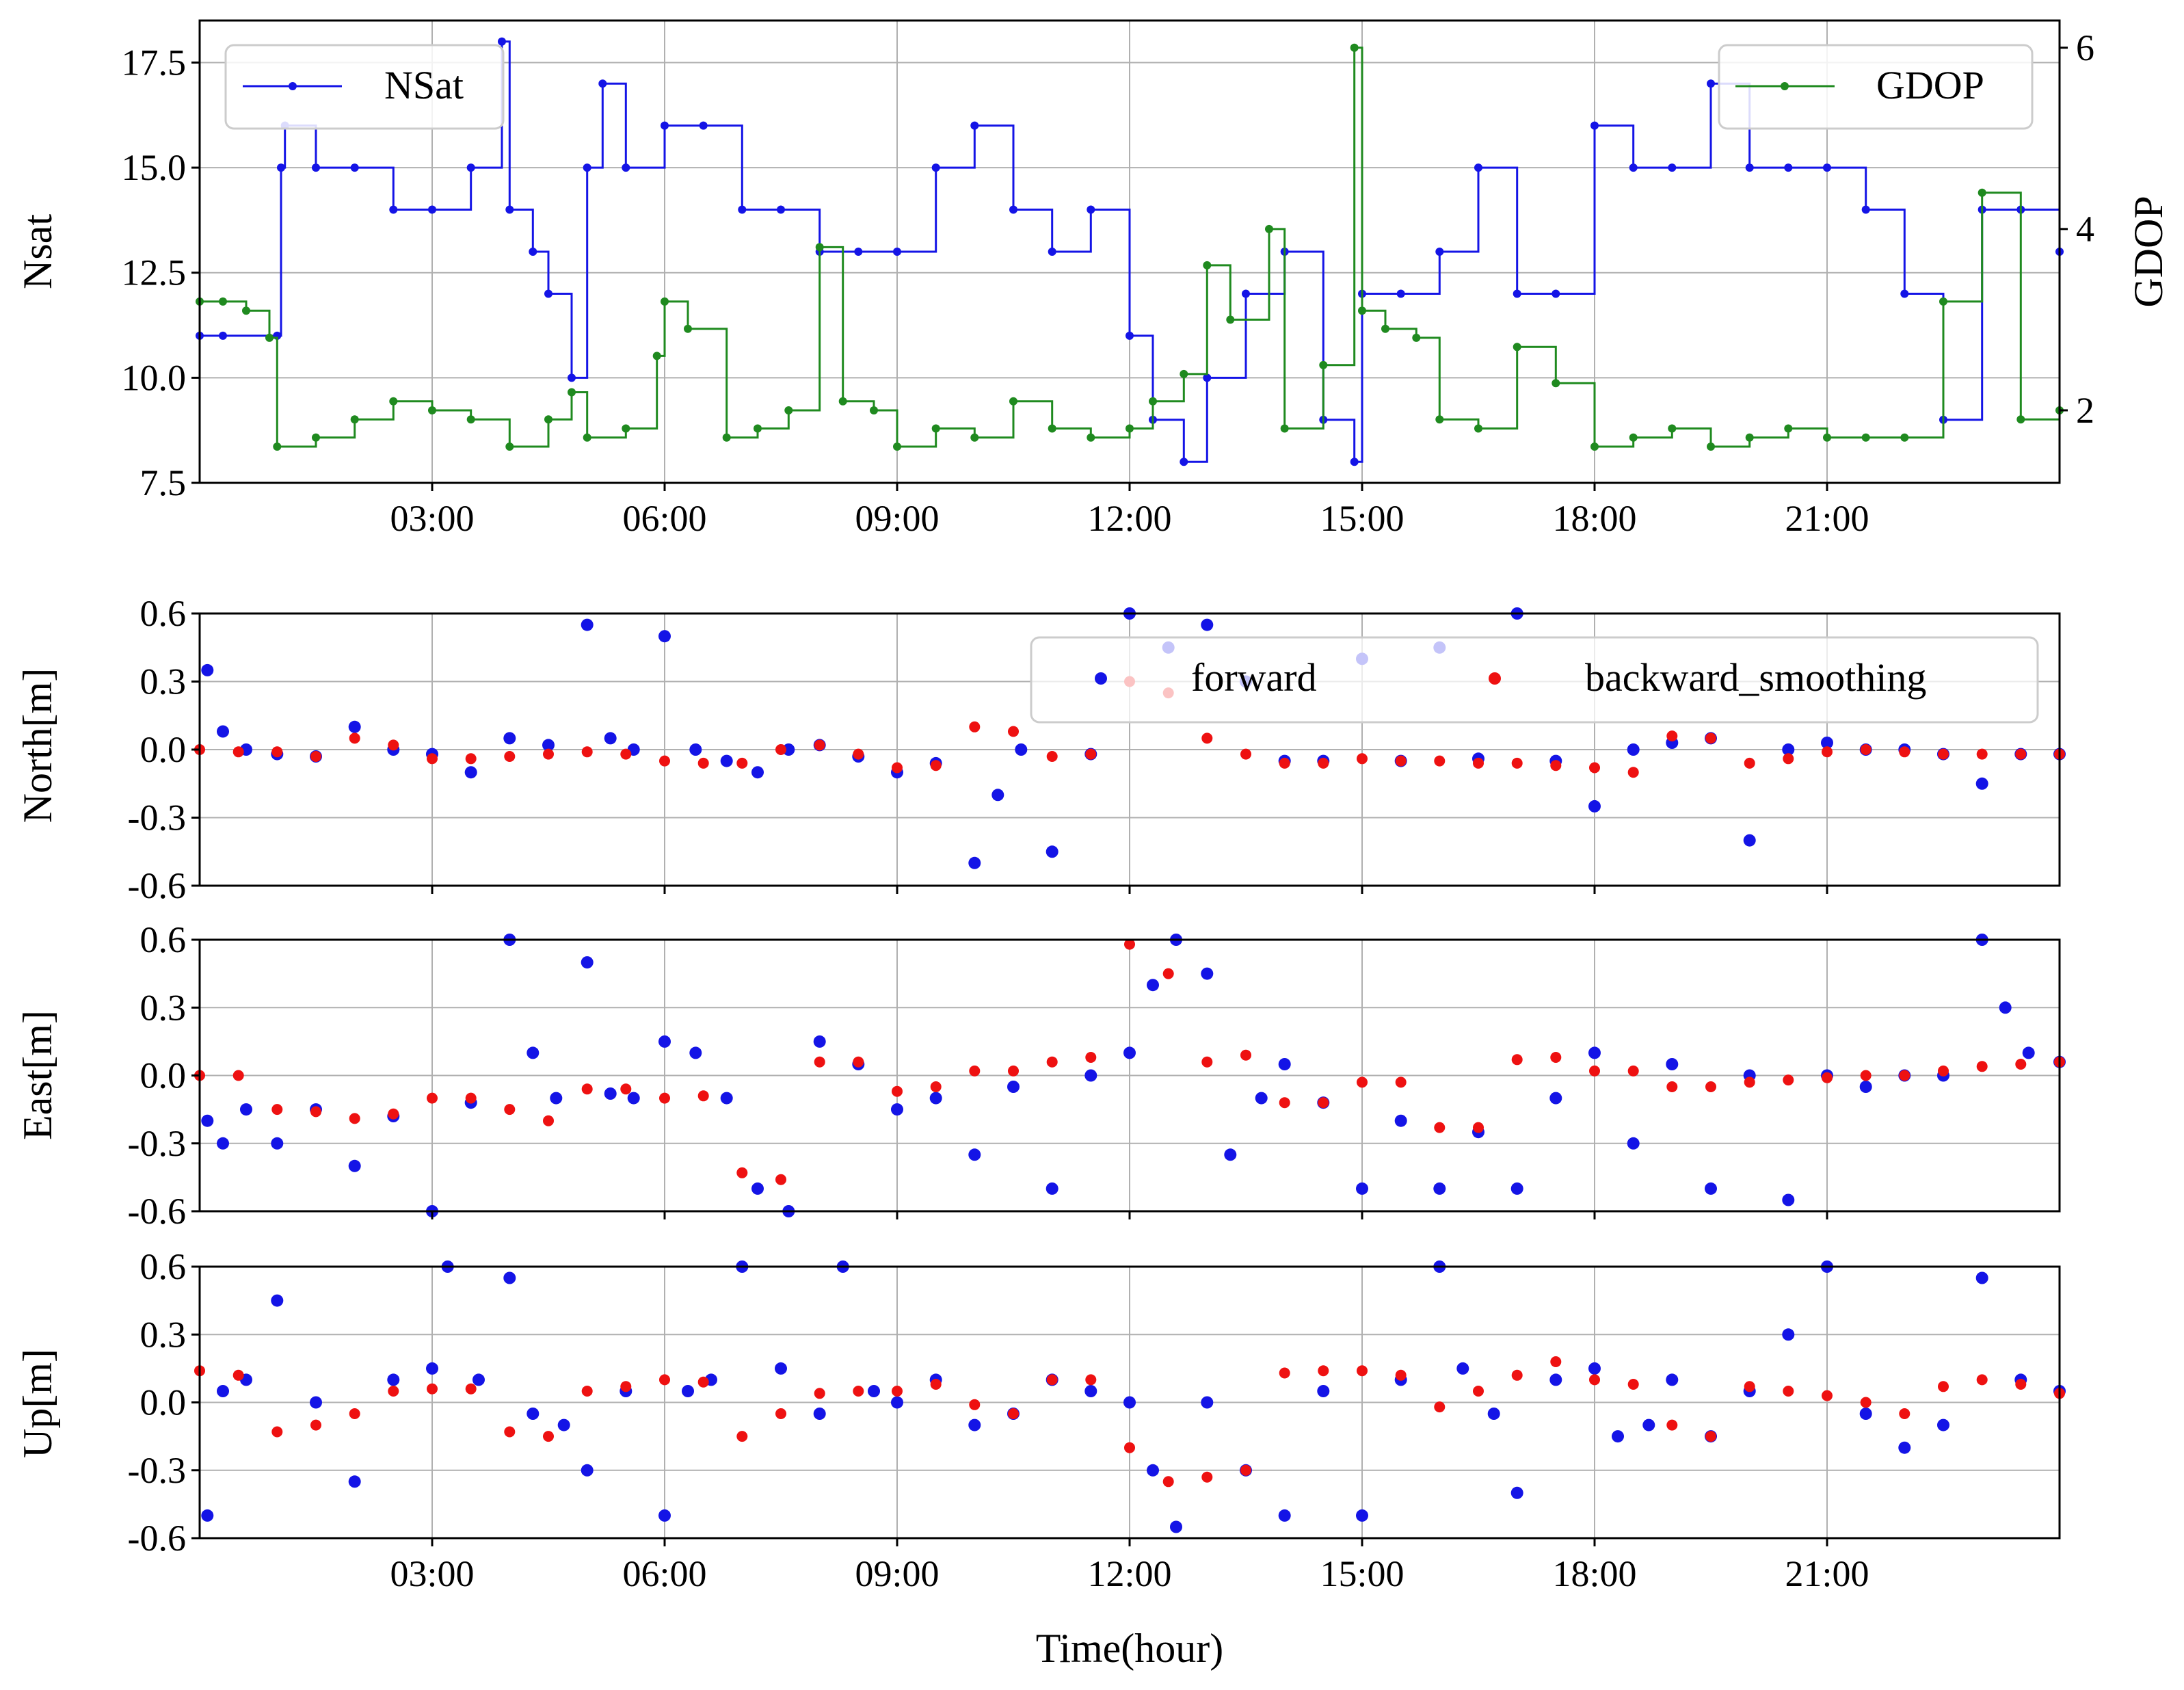 The image size is (2184, 1690). I want to click on y-tick-label: 12.5, so click(154, 272).